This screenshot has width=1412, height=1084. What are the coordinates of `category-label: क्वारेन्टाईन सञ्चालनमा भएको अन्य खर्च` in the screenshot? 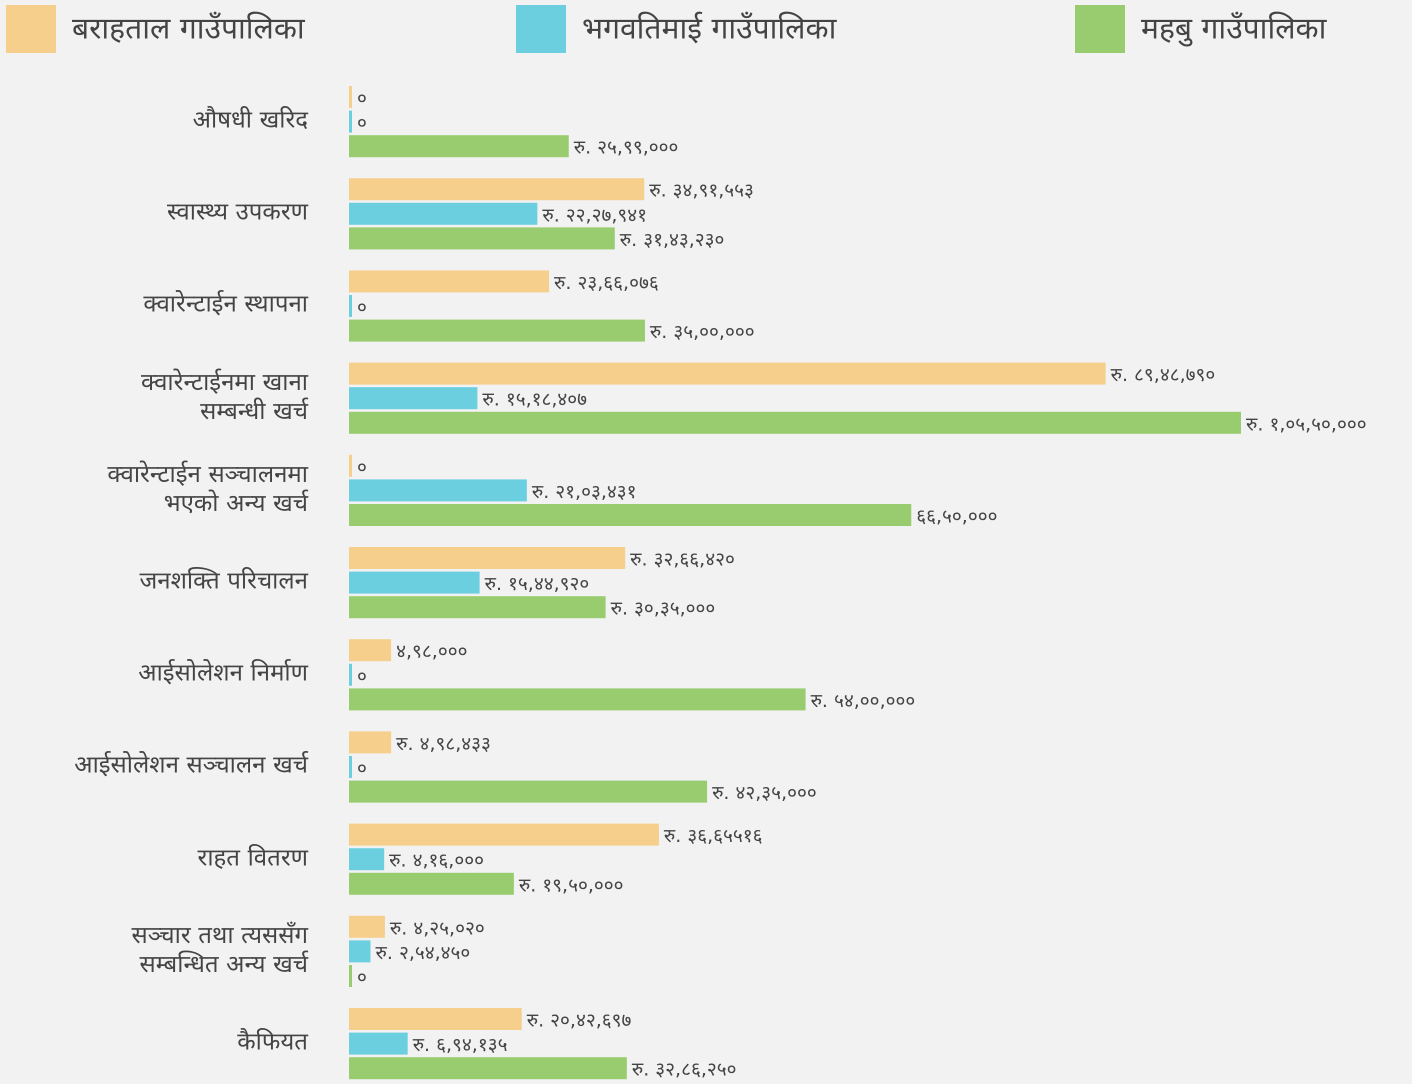 It's located at (207, 488).